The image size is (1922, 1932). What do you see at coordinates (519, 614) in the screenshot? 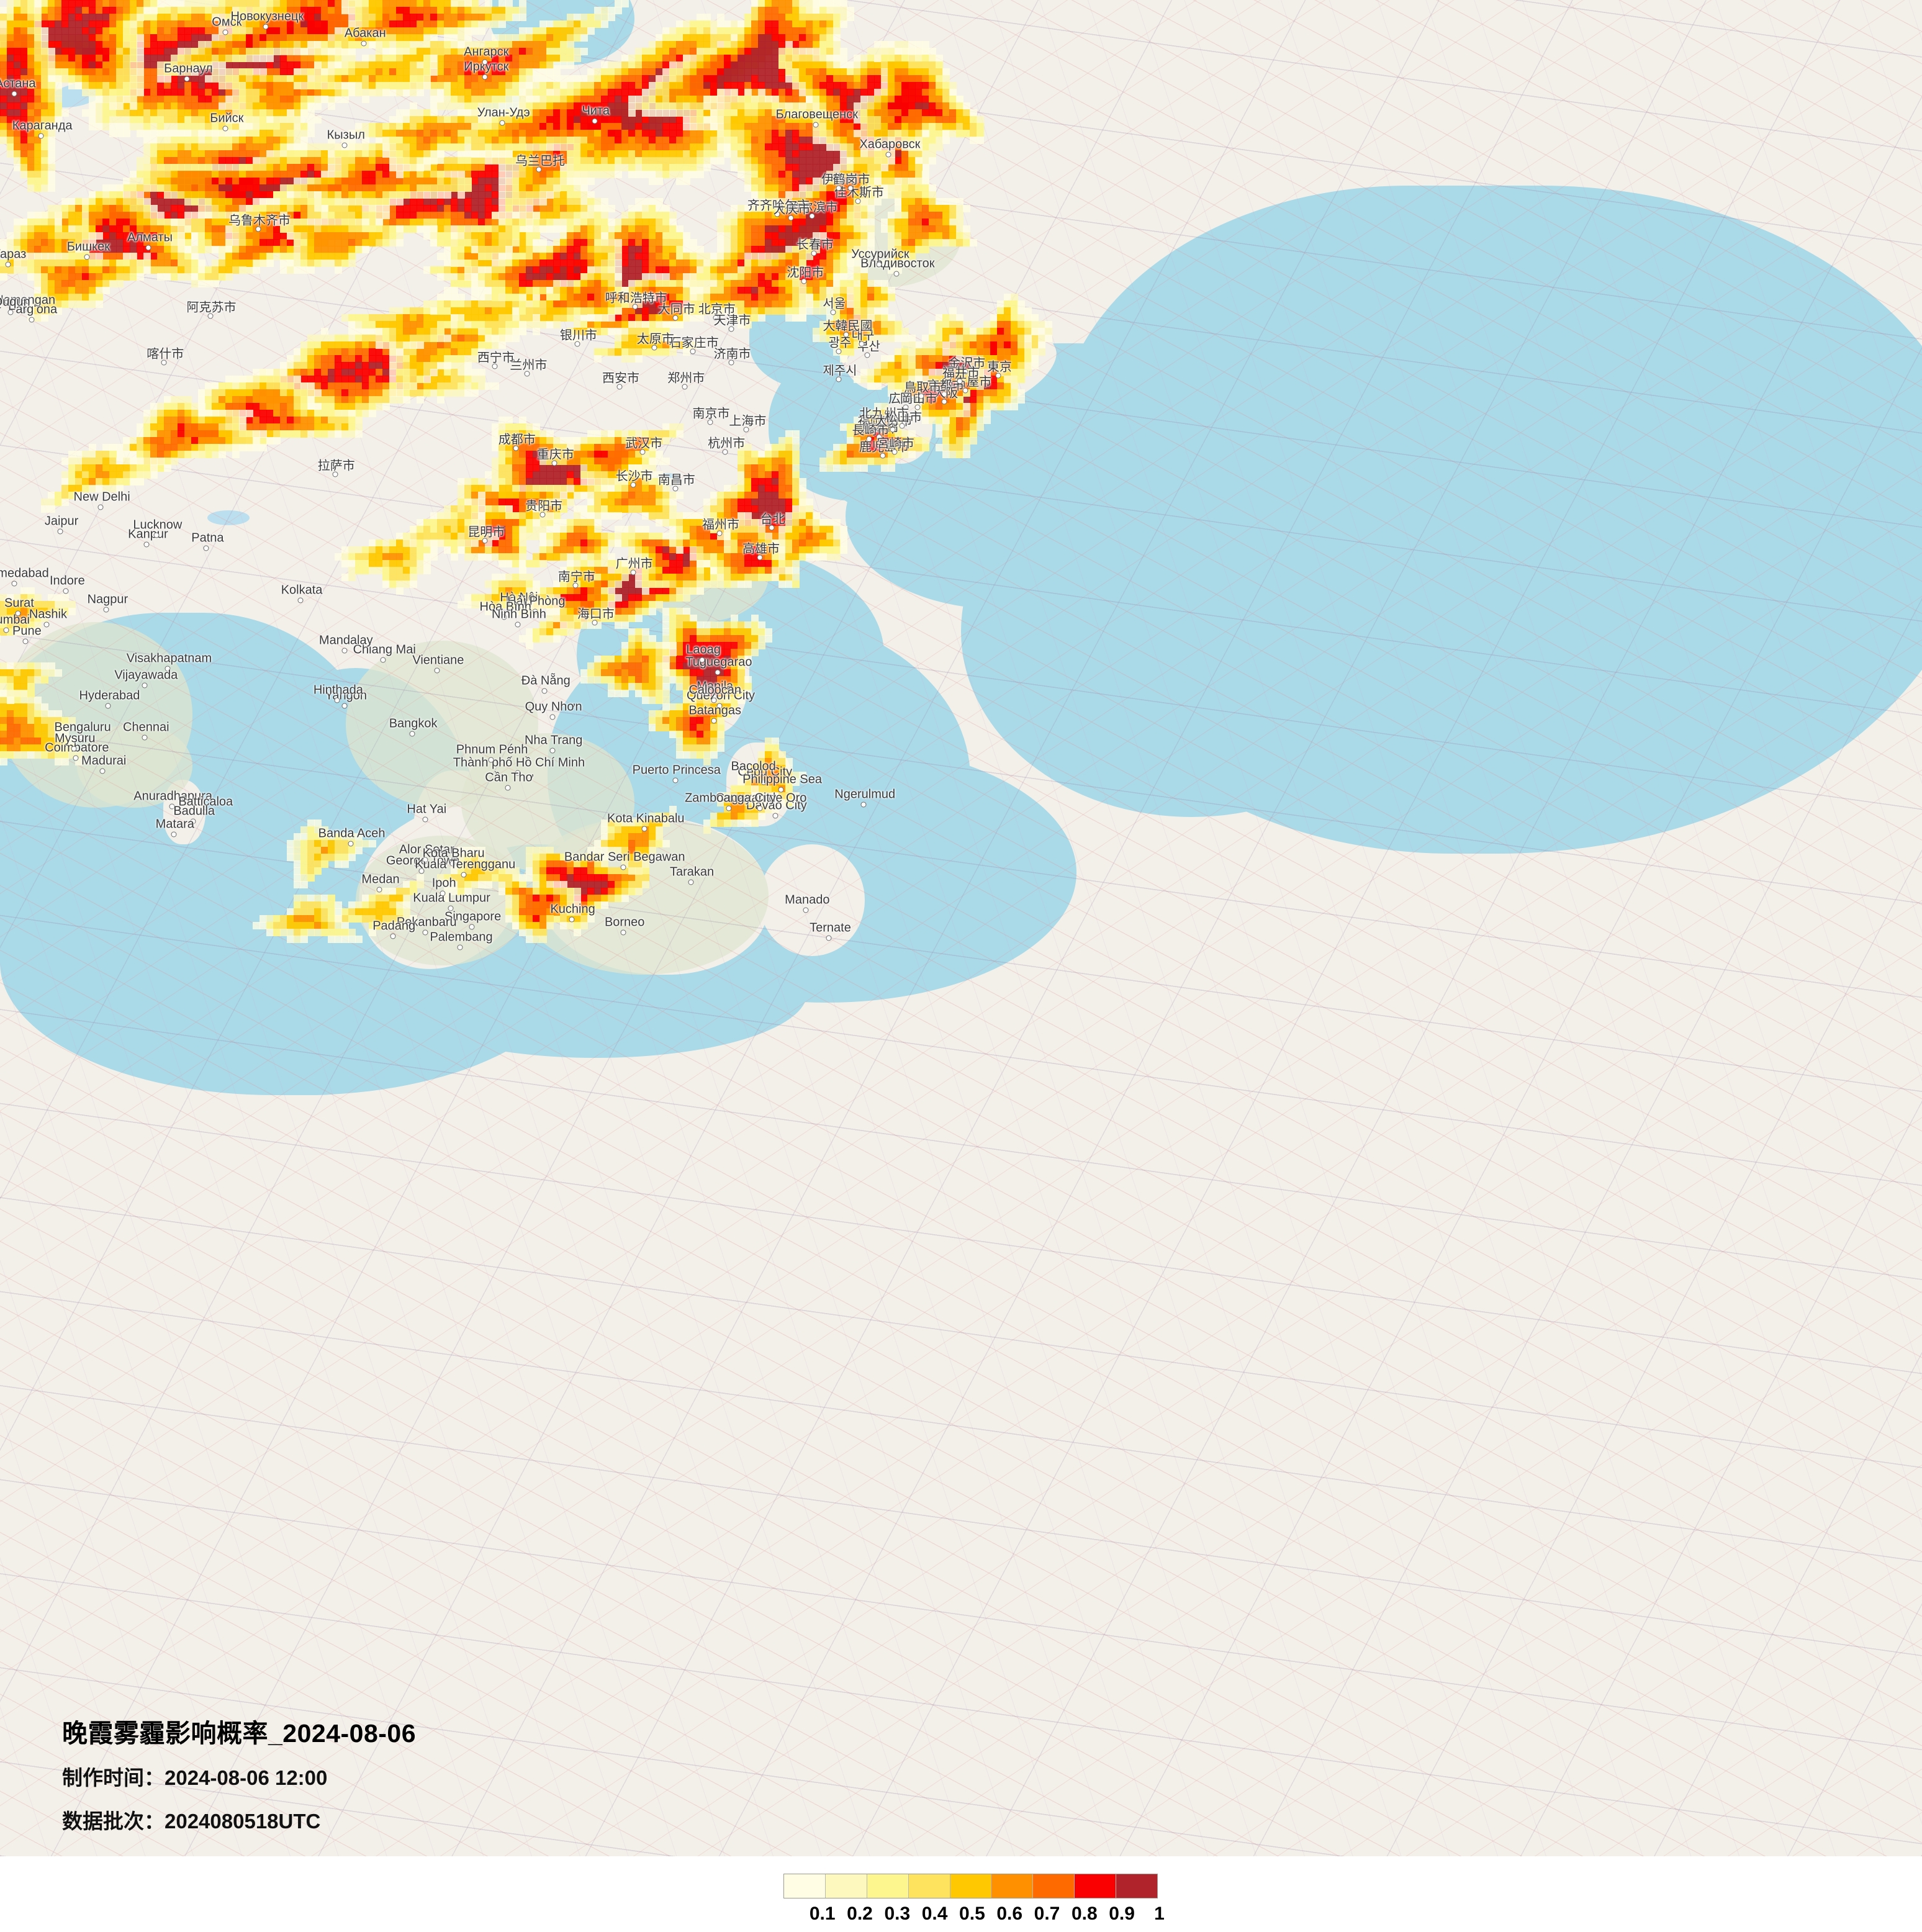
I see `map-city-label: Ninh Bình` at bounding box center [519, 614].